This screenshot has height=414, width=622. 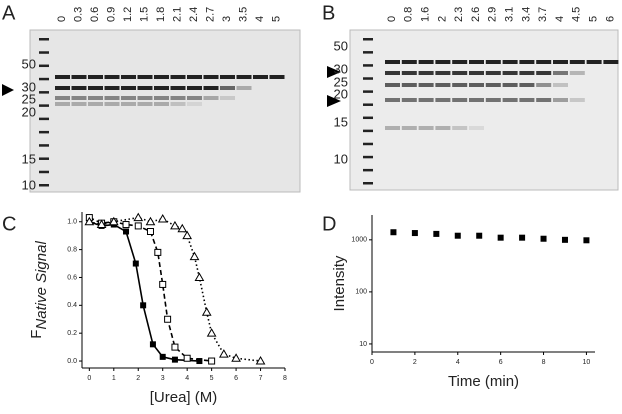 What do you see at coordinates (526, 14) in the screenshot?
I see `lane-label: 3.4` at bounding box center [526, 14].